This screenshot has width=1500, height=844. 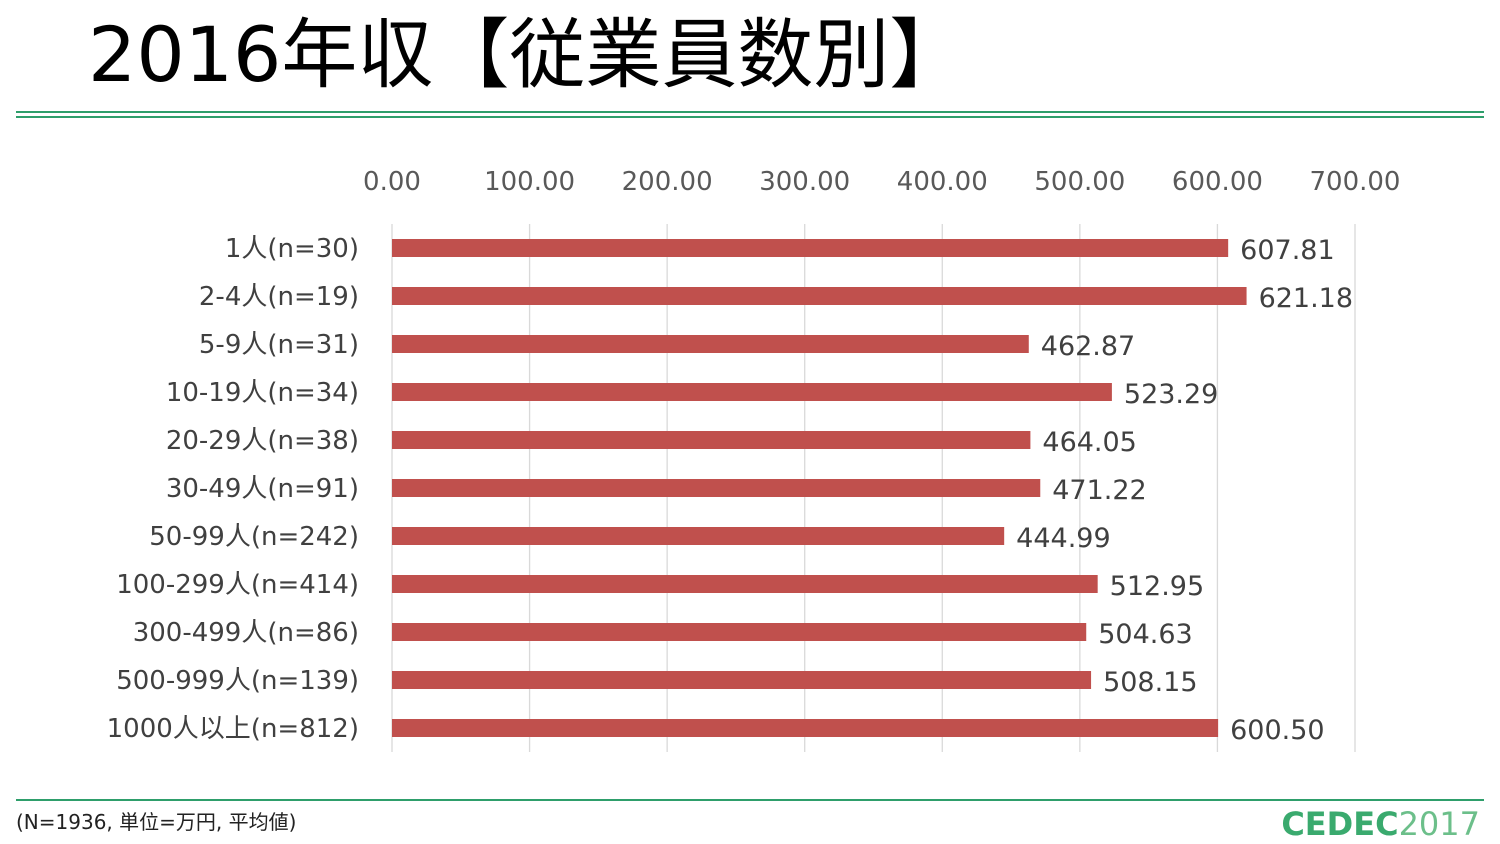 I want to click on category-label: 500-999人(n=139), so click(x=237, y=681).